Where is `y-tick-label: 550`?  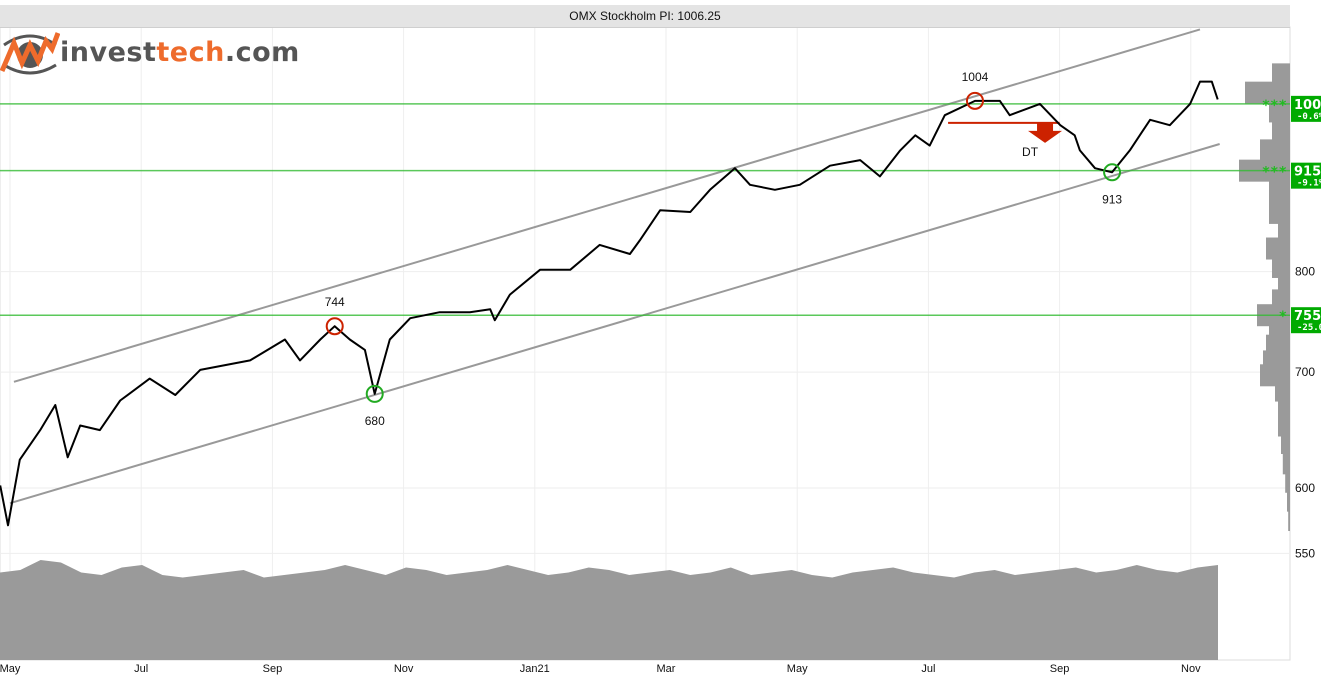 y-tick-label: 550 is located at coordinates (1305, 553).